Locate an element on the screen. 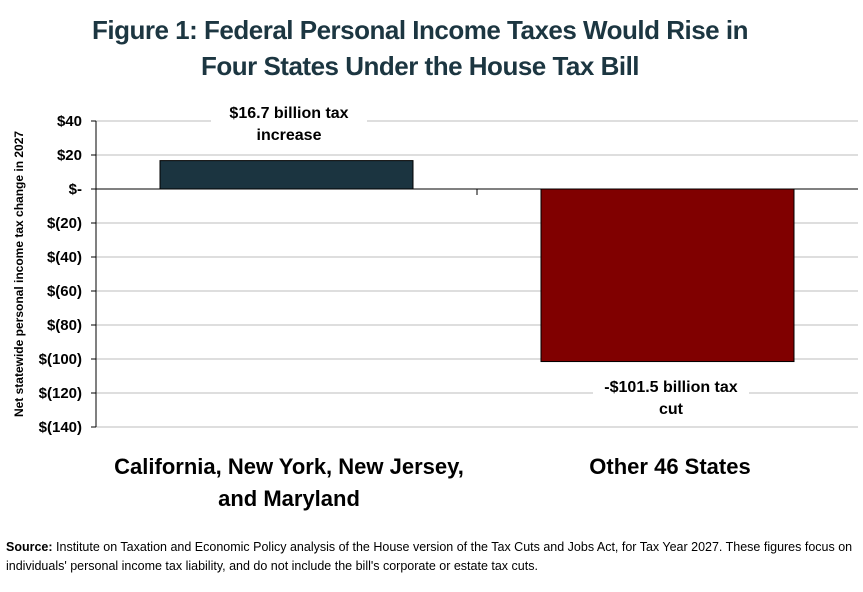 Image resolution: width=863 pixels, height=592 pixels. x-category-label: Other 46 States is located at coordinates (669, 466).